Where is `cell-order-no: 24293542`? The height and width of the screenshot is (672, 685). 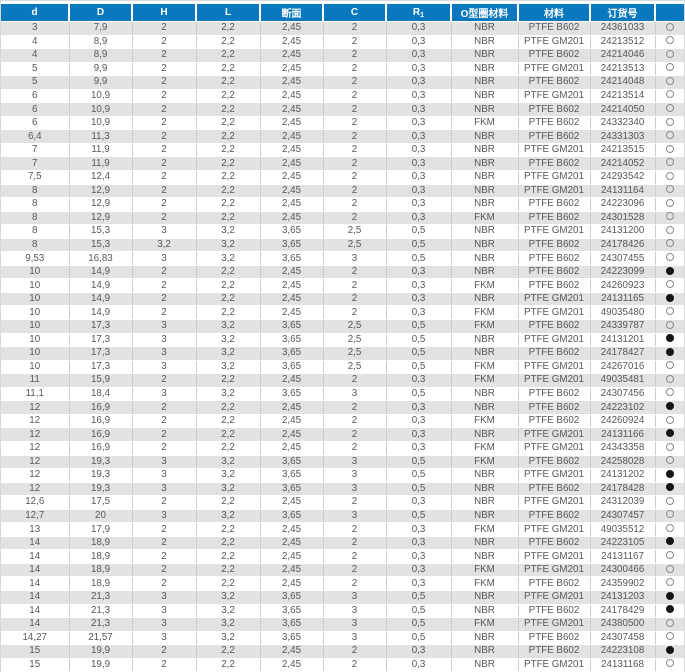
cell-order-no: 24293542 is located at coordinates (623, 177).